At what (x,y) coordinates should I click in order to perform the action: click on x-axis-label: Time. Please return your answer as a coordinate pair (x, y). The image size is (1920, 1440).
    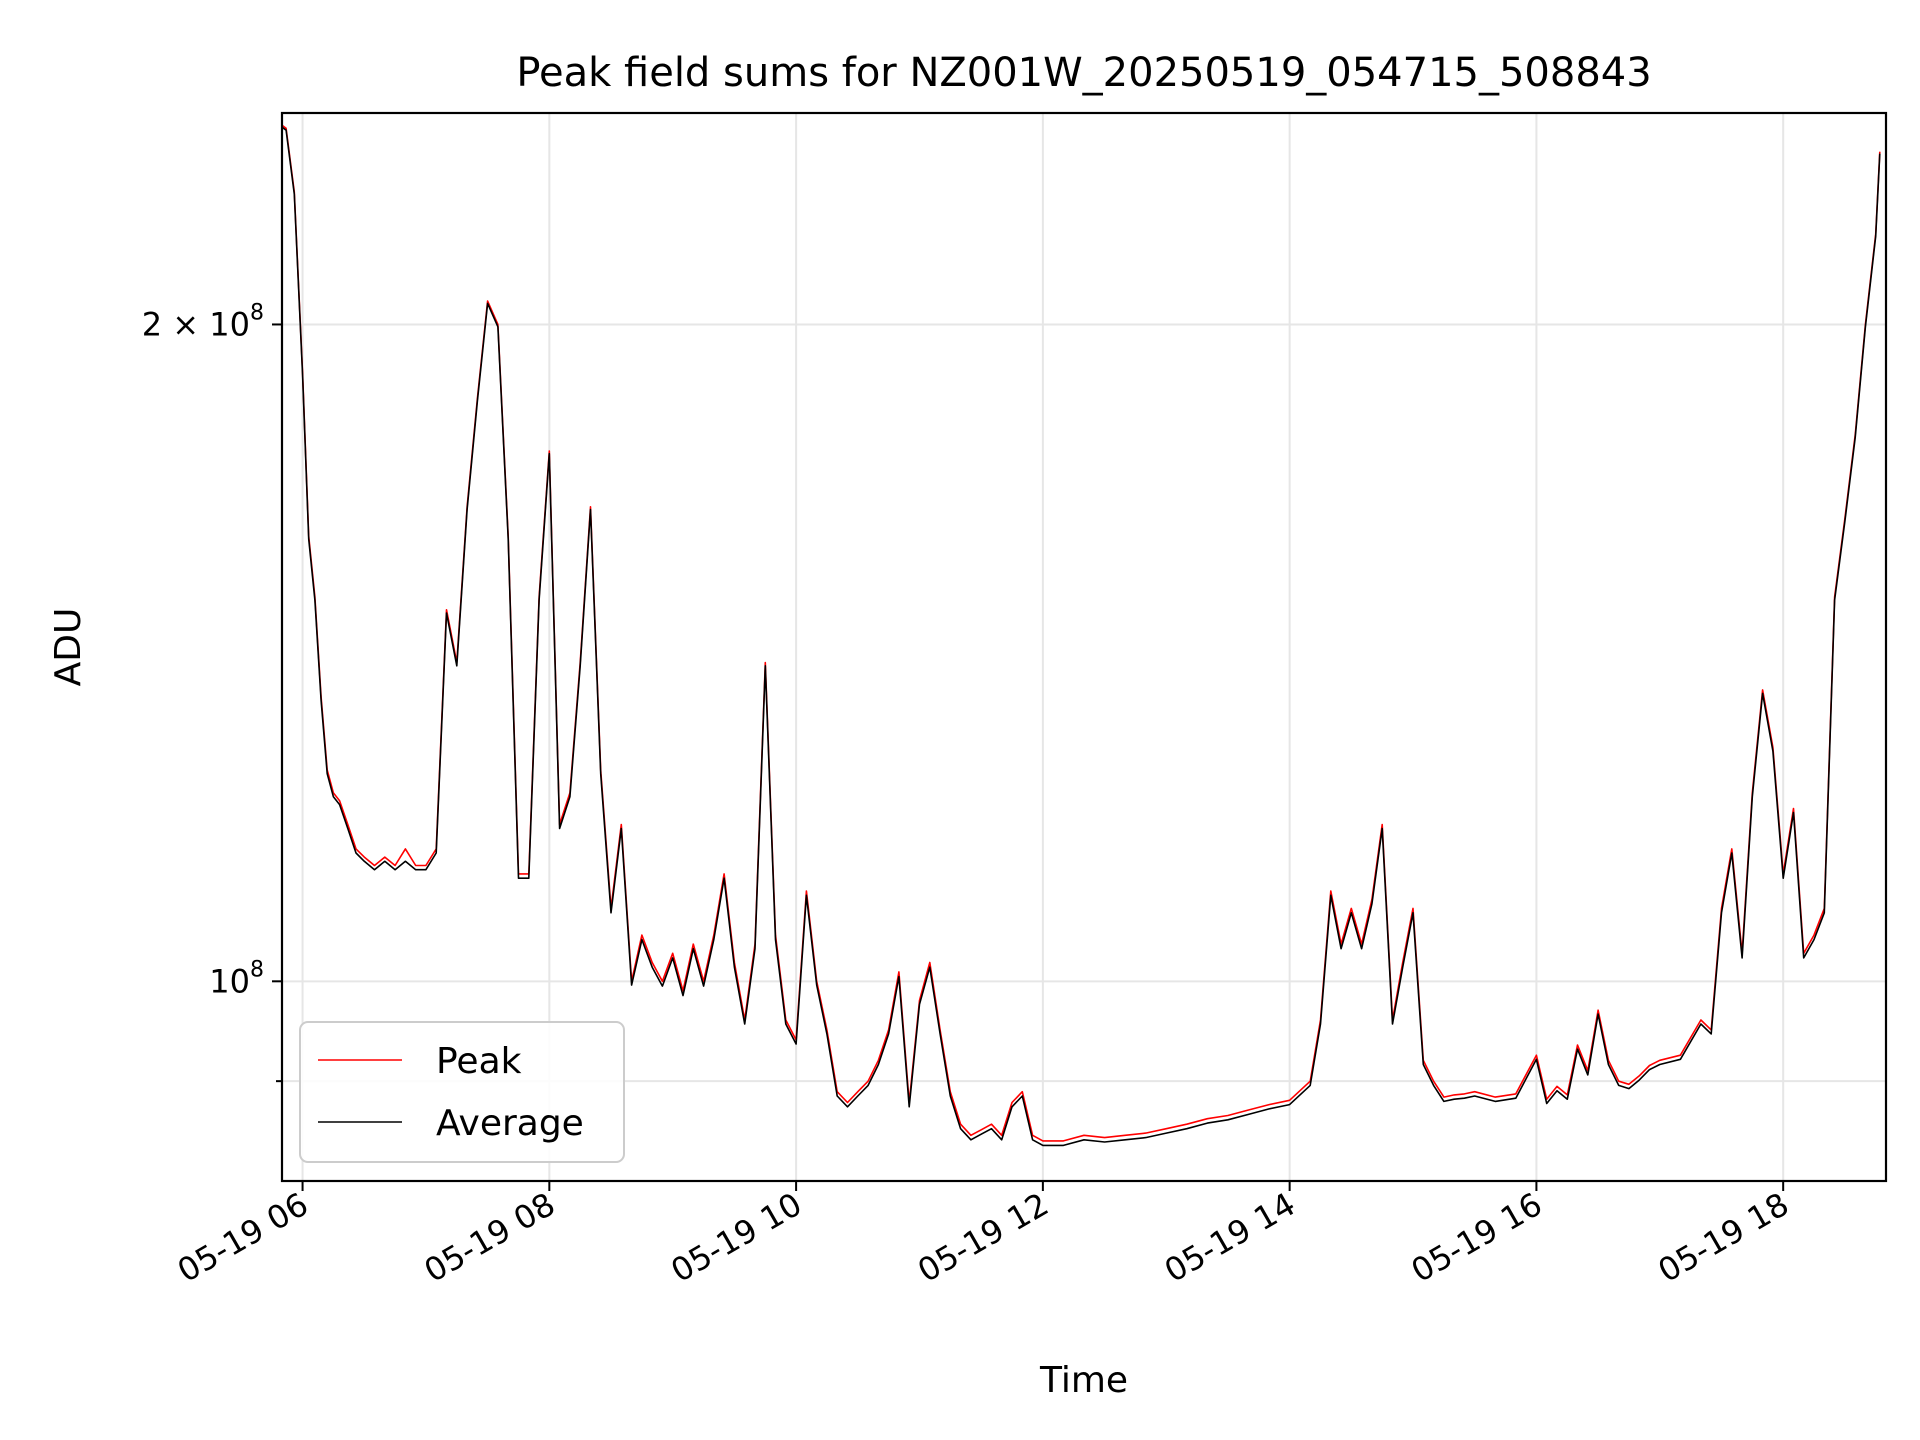
    Looking at the image, I should click on (1083, 1380).